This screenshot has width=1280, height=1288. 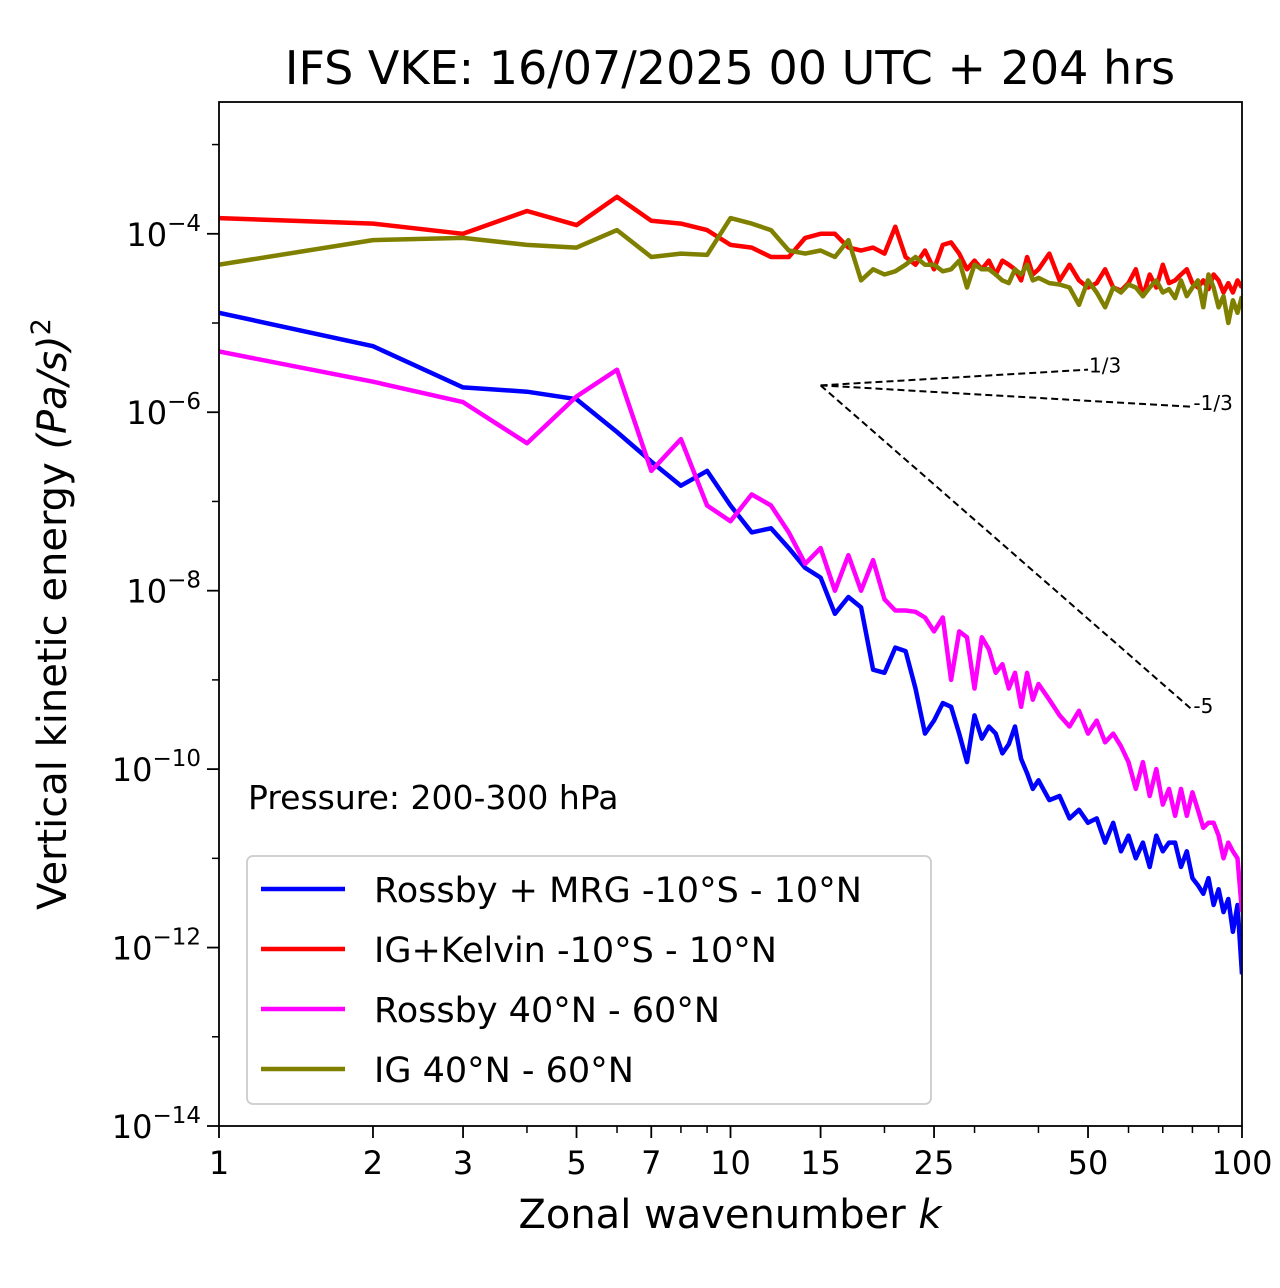 I want to click on reference-lines: 1/3 -1/3 -5, so click(x=1026, y=536).